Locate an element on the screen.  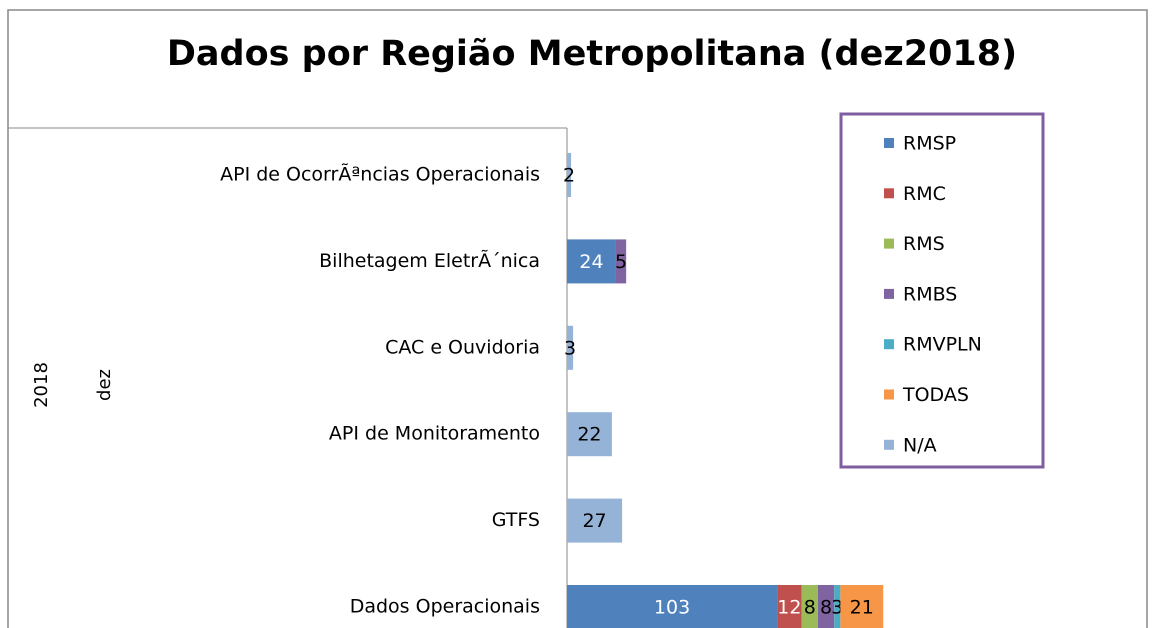
category-label: API de Monitoramento is located at coordinates (434, 434).